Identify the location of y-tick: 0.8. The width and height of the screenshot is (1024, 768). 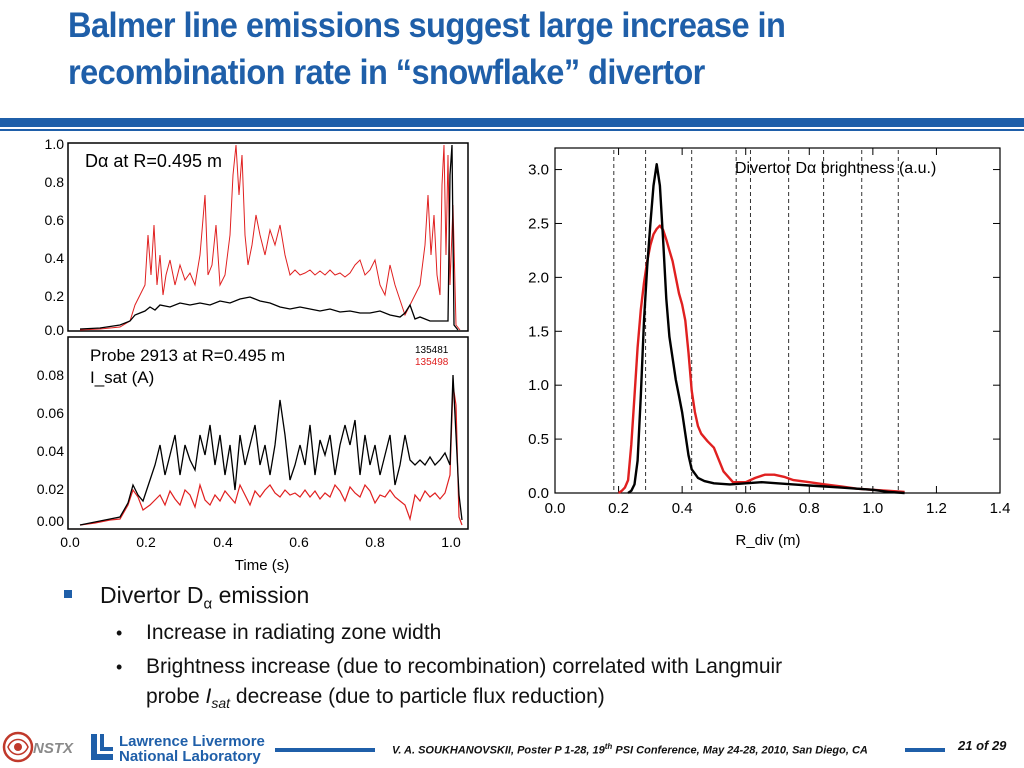
(55, 182).